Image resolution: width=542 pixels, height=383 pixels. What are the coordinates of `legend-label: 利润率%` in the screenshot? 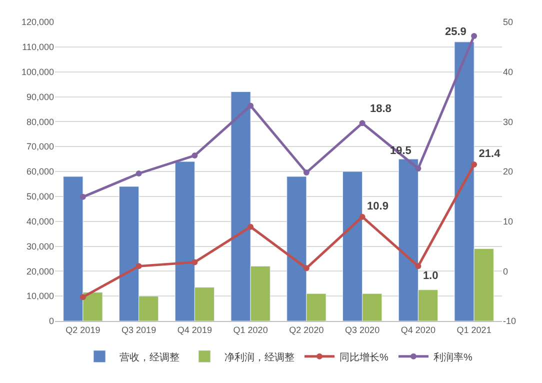 It's located at (453, 357).